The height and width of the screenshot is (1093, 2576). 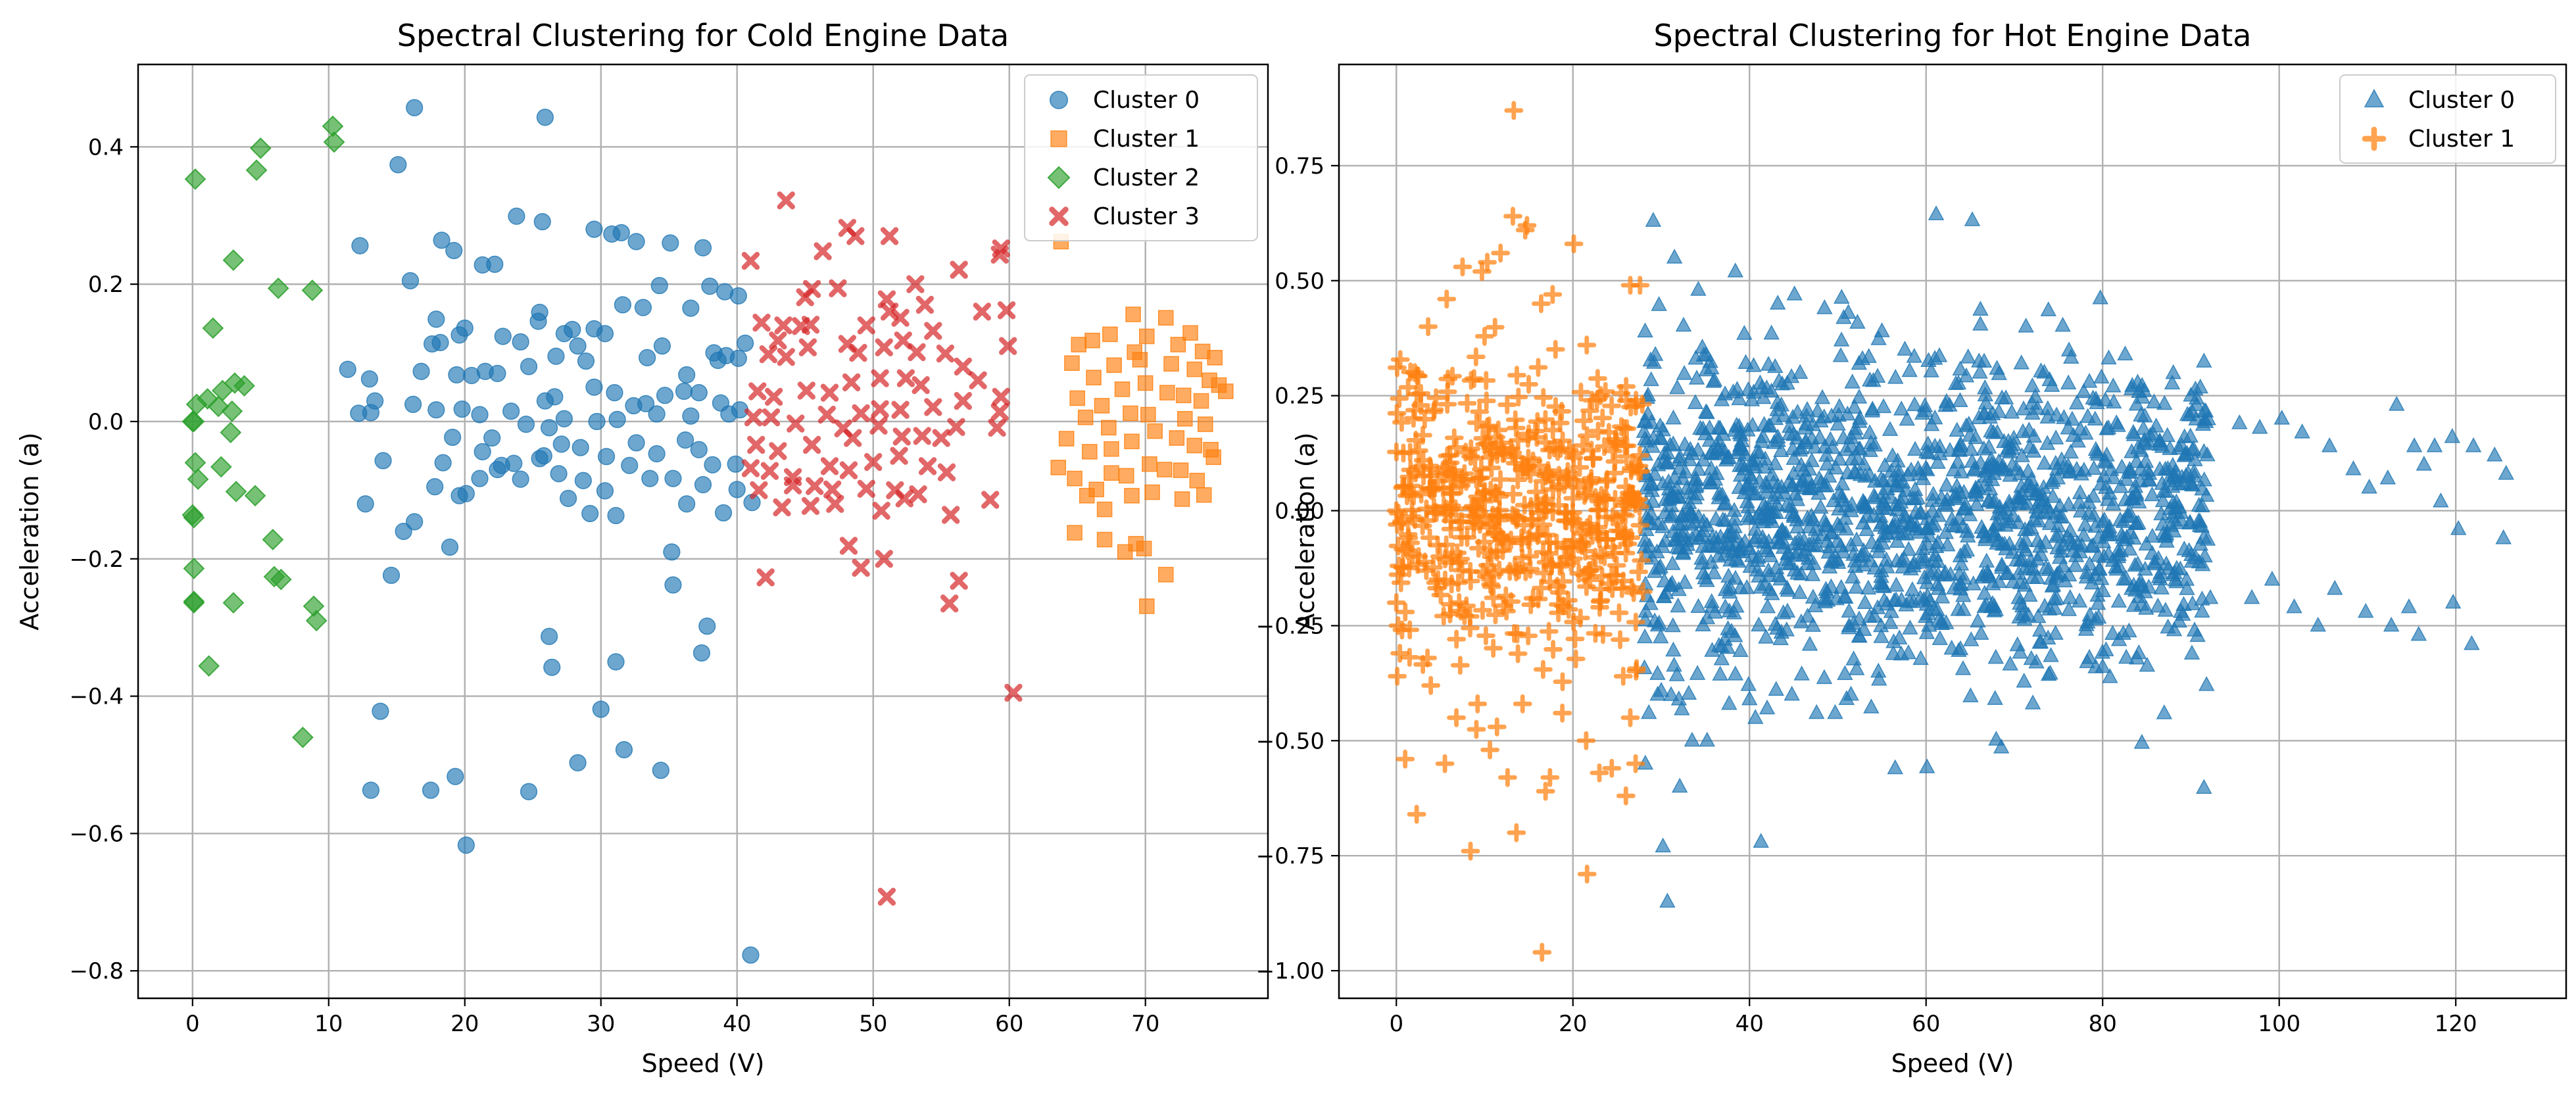 I want to click on cold-legend-label: Cluster 0, so click(x=1146, y=100).